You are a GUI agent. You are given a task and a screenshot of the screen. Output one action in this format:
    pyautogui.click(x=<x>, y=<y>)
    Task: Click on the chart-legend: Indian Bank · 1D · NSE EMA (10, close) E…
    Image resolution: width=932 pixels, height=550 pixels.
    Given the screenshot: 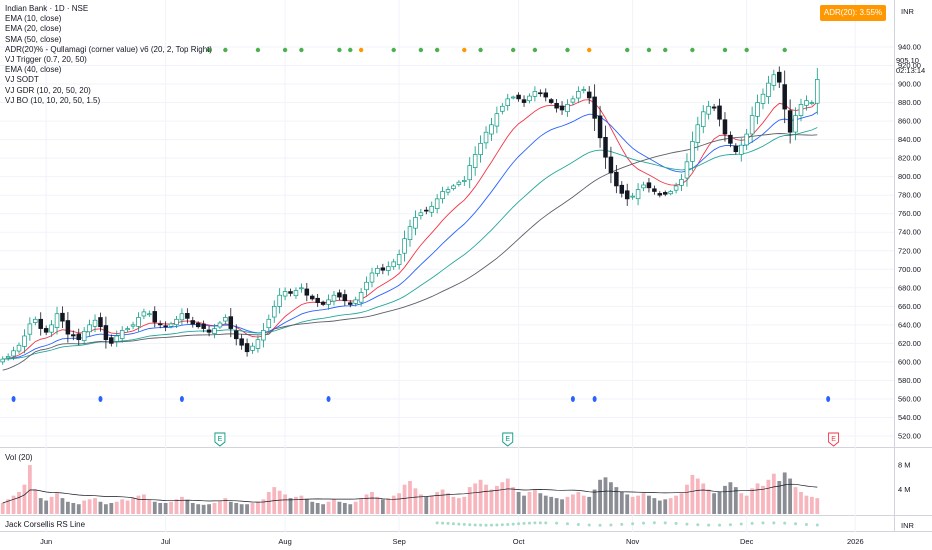 What is the action you would take?
    pyautogui.click(x=108, y=55)
    